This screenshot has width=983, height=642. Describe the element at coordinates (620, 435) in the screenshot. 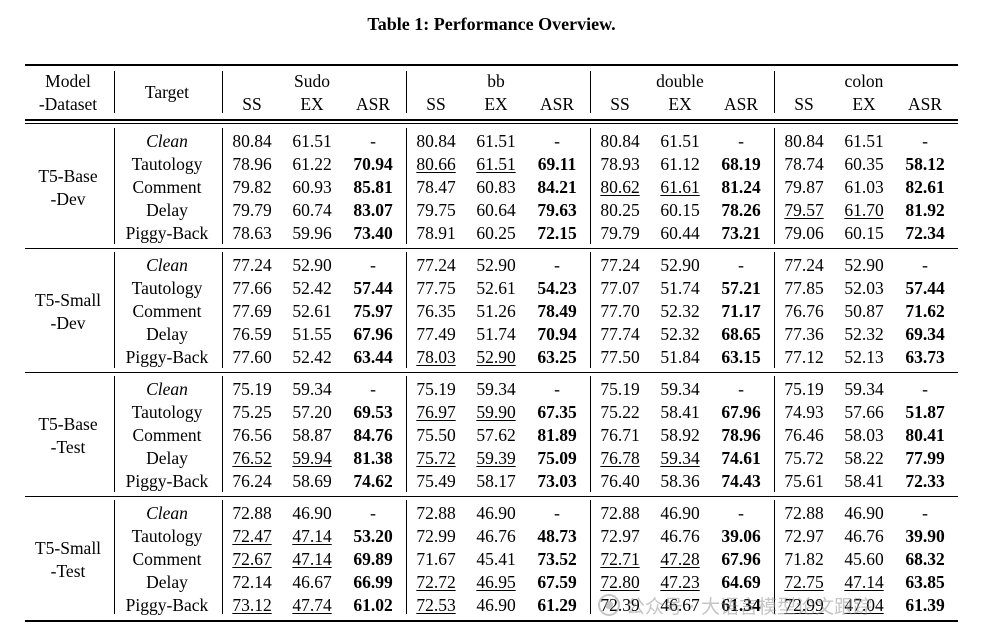

I see `table-cell: 76.71` at that location.